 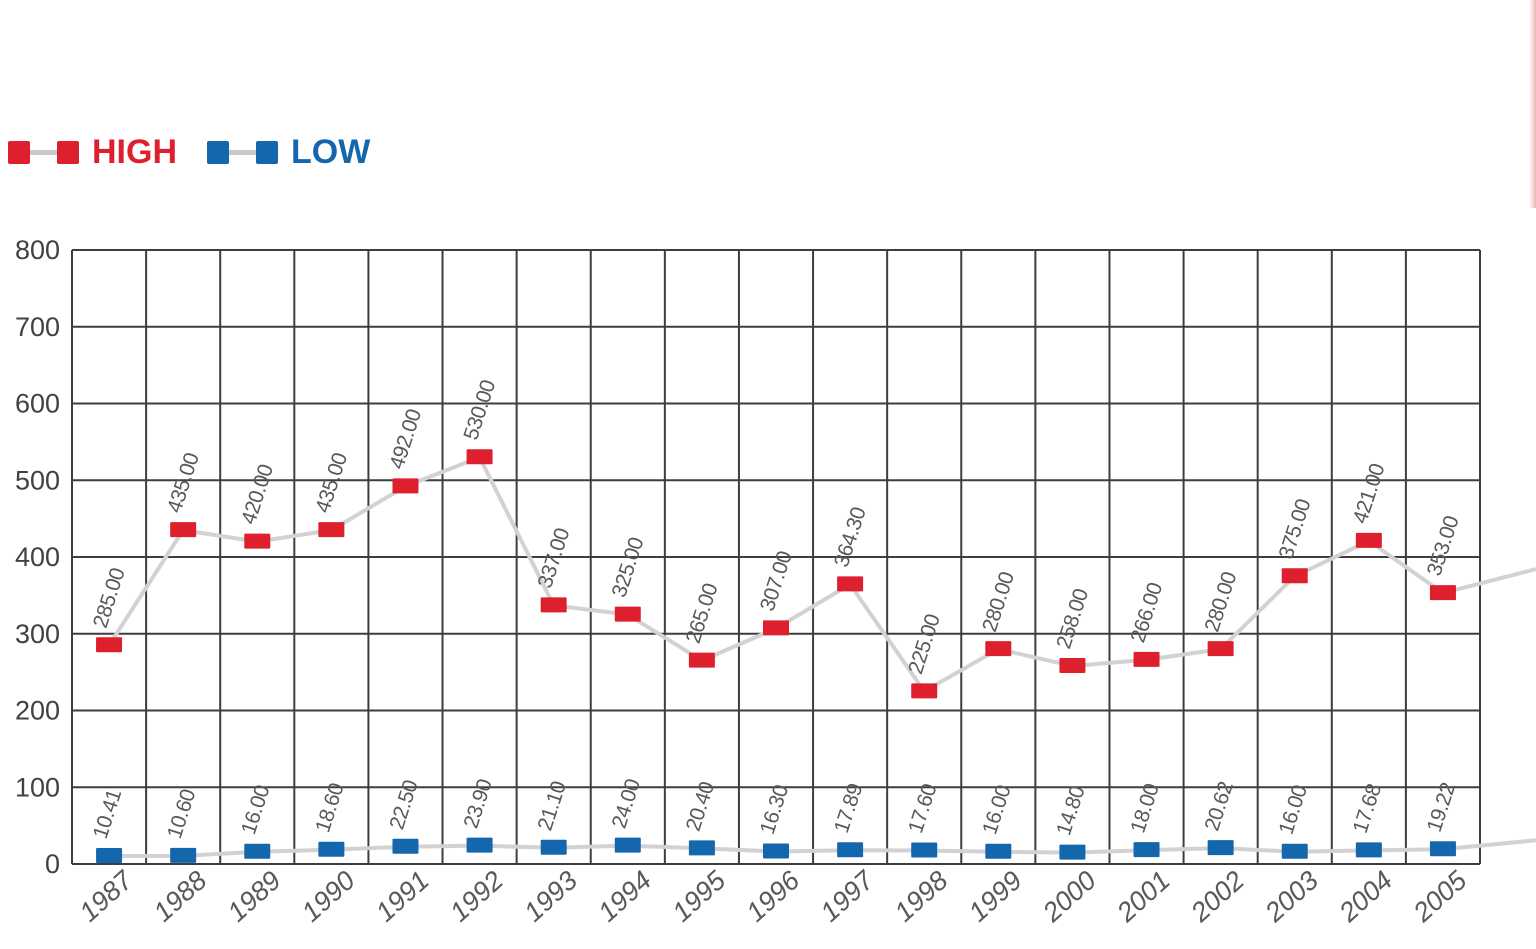 I want to click on legend-label-low: LOW, so click(x=331, y=152).